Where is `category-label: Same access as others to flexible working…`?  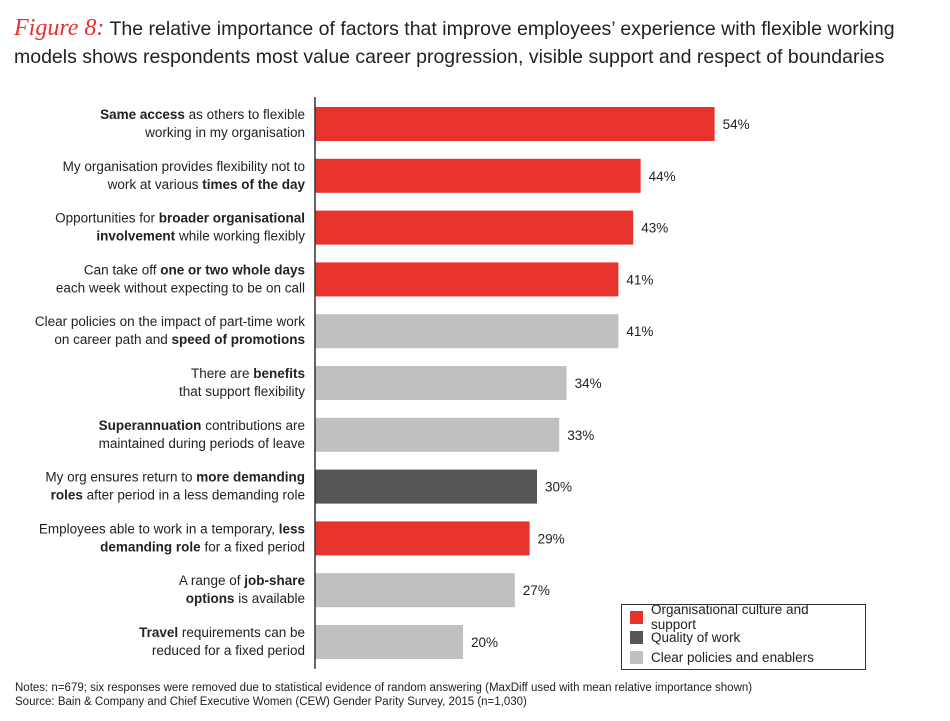 category-label: Same access as others to flexible working… is located at coordinates (202, 123).